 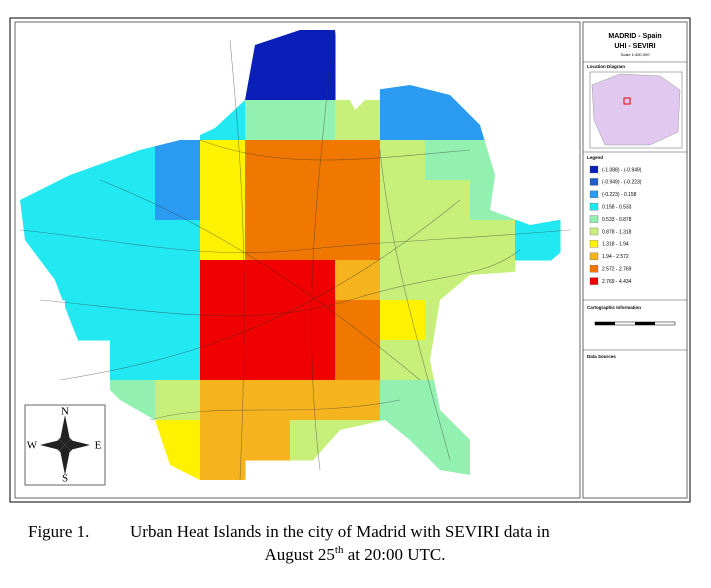 I want to click on map-subtitle: UHI - SEVIRI, so click(x=634, y=46).